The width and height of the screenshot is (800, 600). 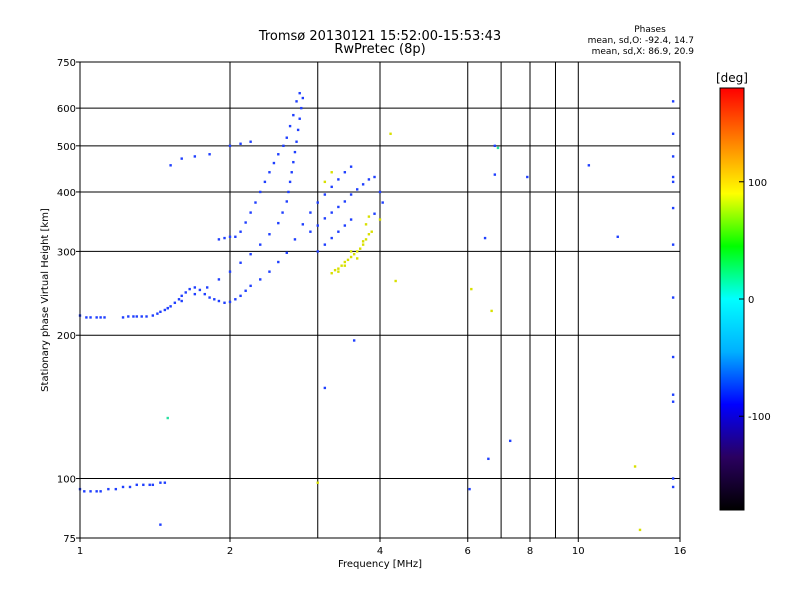 I want to click on phase-stats-heading: Phases, so click(x=650, y=30).